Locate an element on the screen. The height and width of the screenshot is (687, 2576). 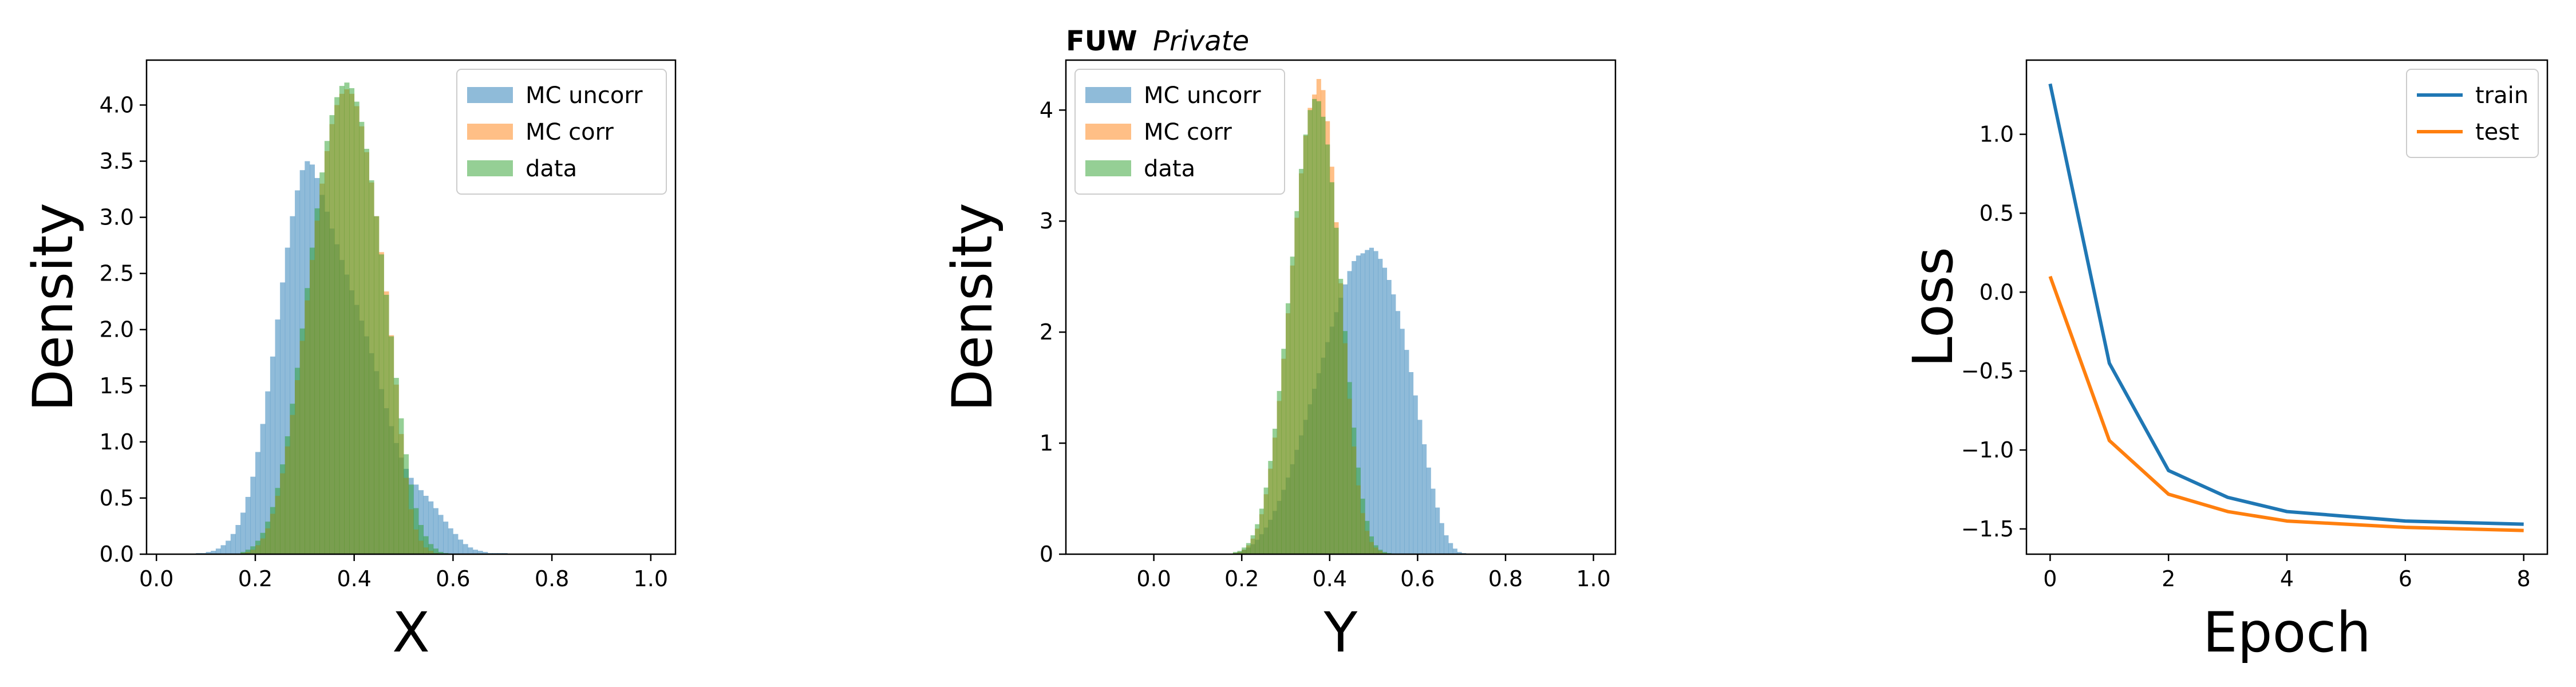
y-tick-label: 0.0 is located at coordinates (117, 554).